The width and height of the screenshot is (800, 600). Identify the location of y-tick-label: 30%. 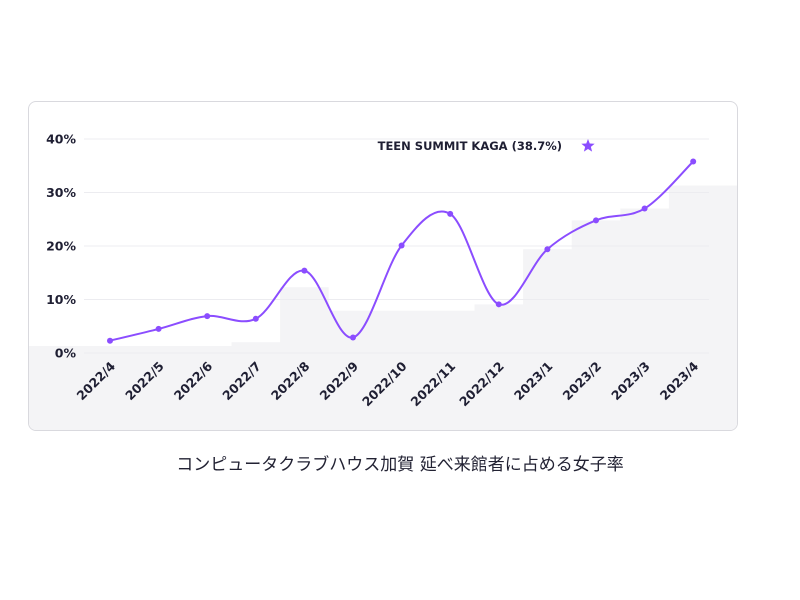
(61, 192).